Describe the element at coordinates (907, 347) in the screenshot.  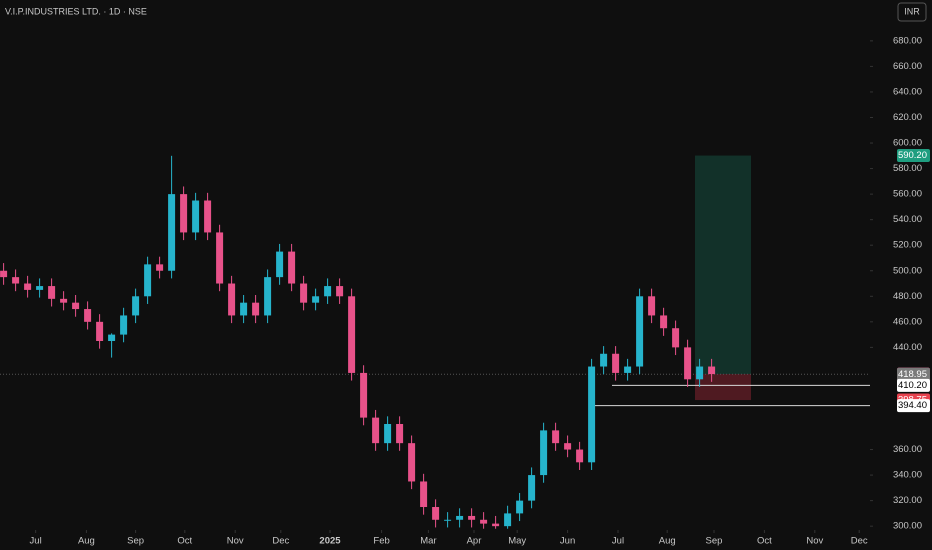
I see `y-tick-label: 440.00` at that location.